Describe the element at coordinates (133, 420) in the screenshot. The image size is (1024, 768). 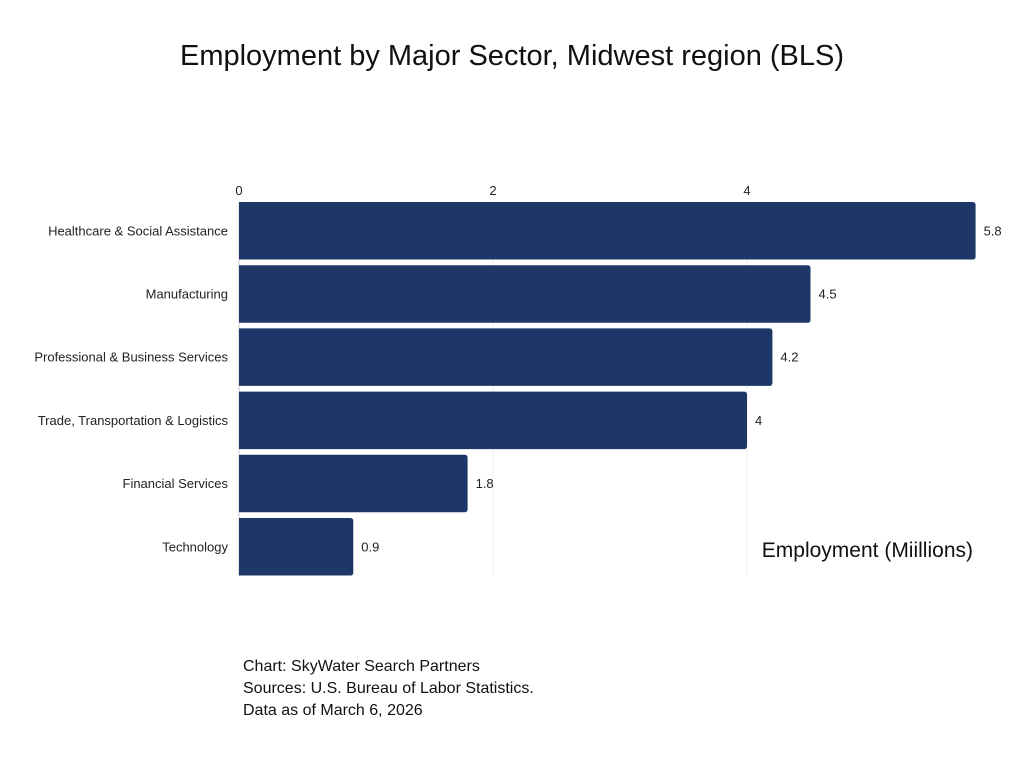
I see `category-label: Trade, Transportation & Logistics` at that location.